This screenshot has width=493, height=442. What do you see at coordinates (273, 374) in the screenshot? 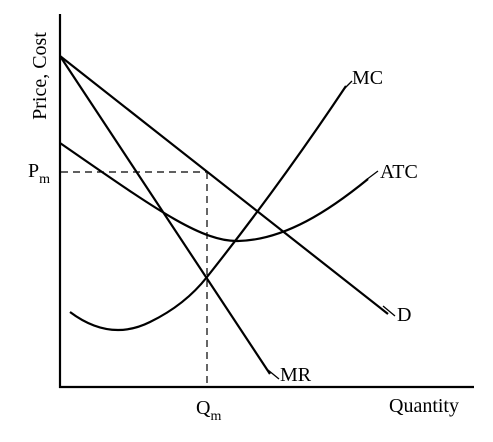
I see `marginal-revenue-label-leader` at bounding box center [273, 374].